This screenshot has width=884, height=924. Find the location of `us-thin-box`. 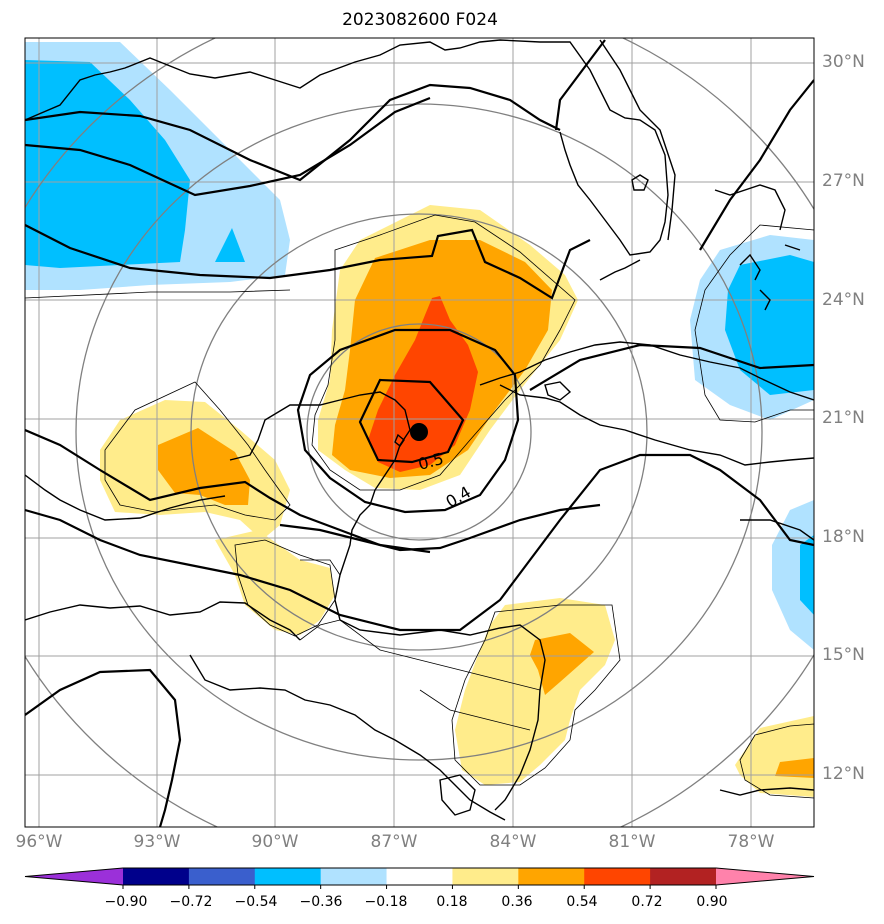

us-thin-box is located at coordinates (158, 294).